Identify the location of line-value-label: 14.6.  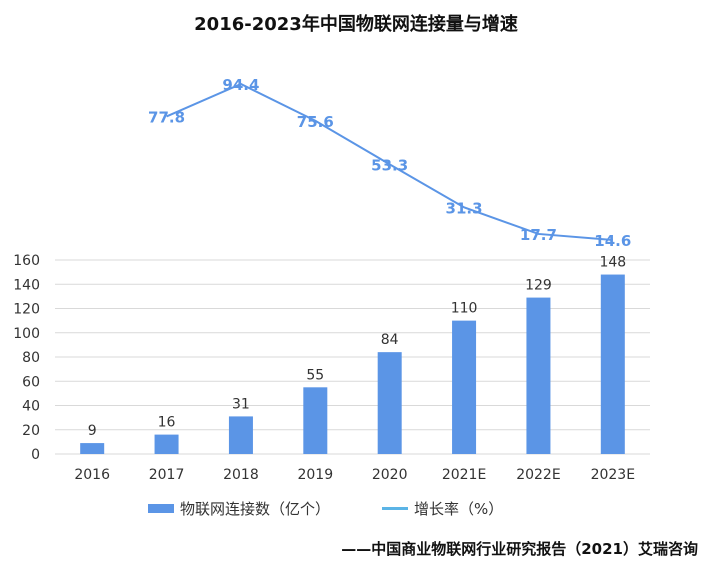
(612, 241).